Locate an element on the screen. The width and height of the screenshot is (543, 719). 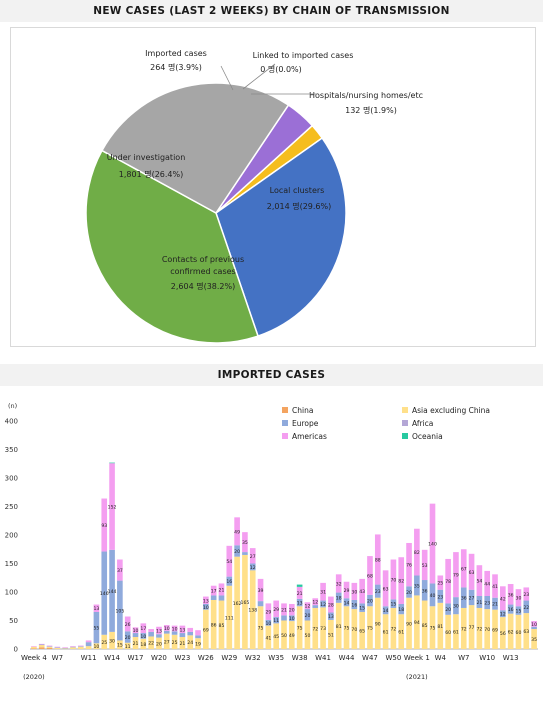
bar-data-label: 54 is located at coordinates (479, 582).